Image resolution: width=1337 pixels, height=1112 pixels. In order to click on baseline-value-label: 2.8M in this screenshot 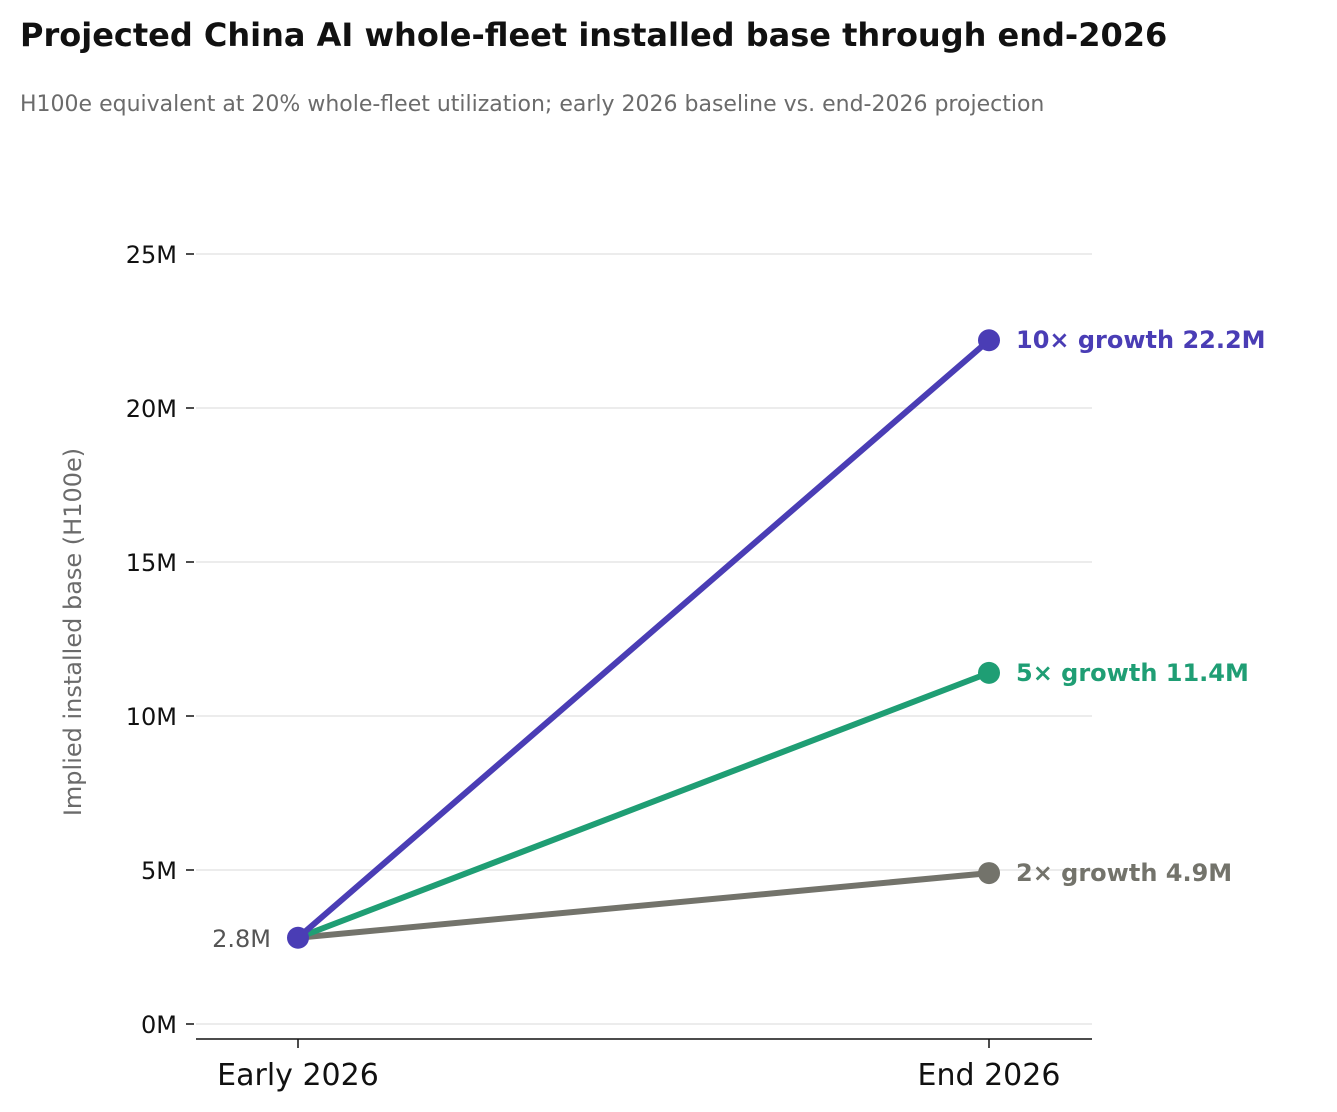, I will do `click(241, 939)`.